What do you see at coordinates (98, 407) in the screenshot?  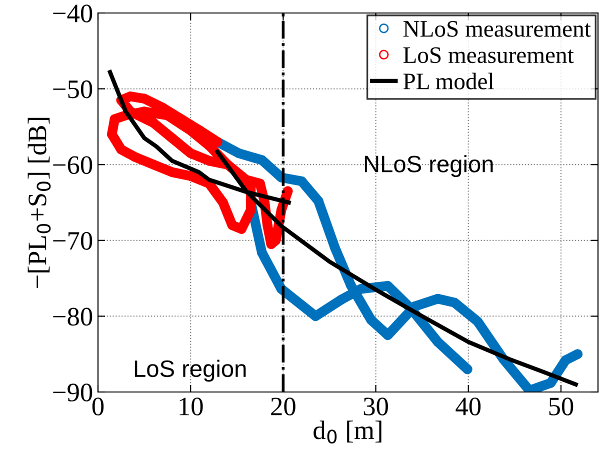 I see `x-tick-label: 0` at bounding box center [98, 407].